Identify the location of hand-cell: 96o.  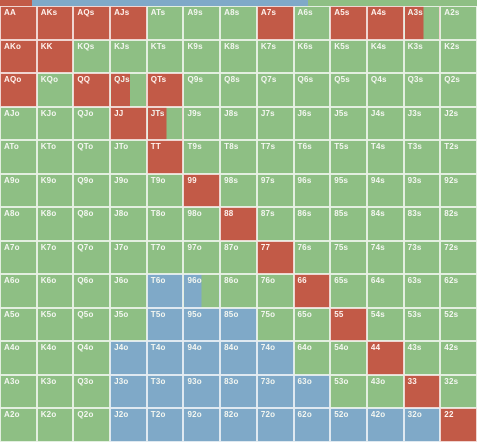
(202, 291).